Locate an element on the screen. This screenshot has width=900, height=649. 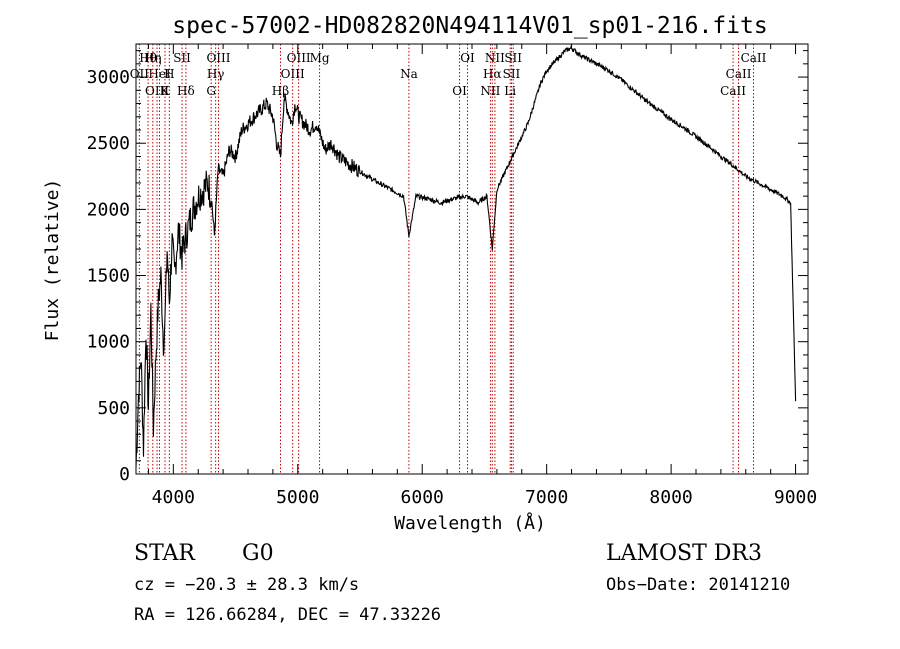
spectral-line-label: Hα is located at coordinates (492, 74).